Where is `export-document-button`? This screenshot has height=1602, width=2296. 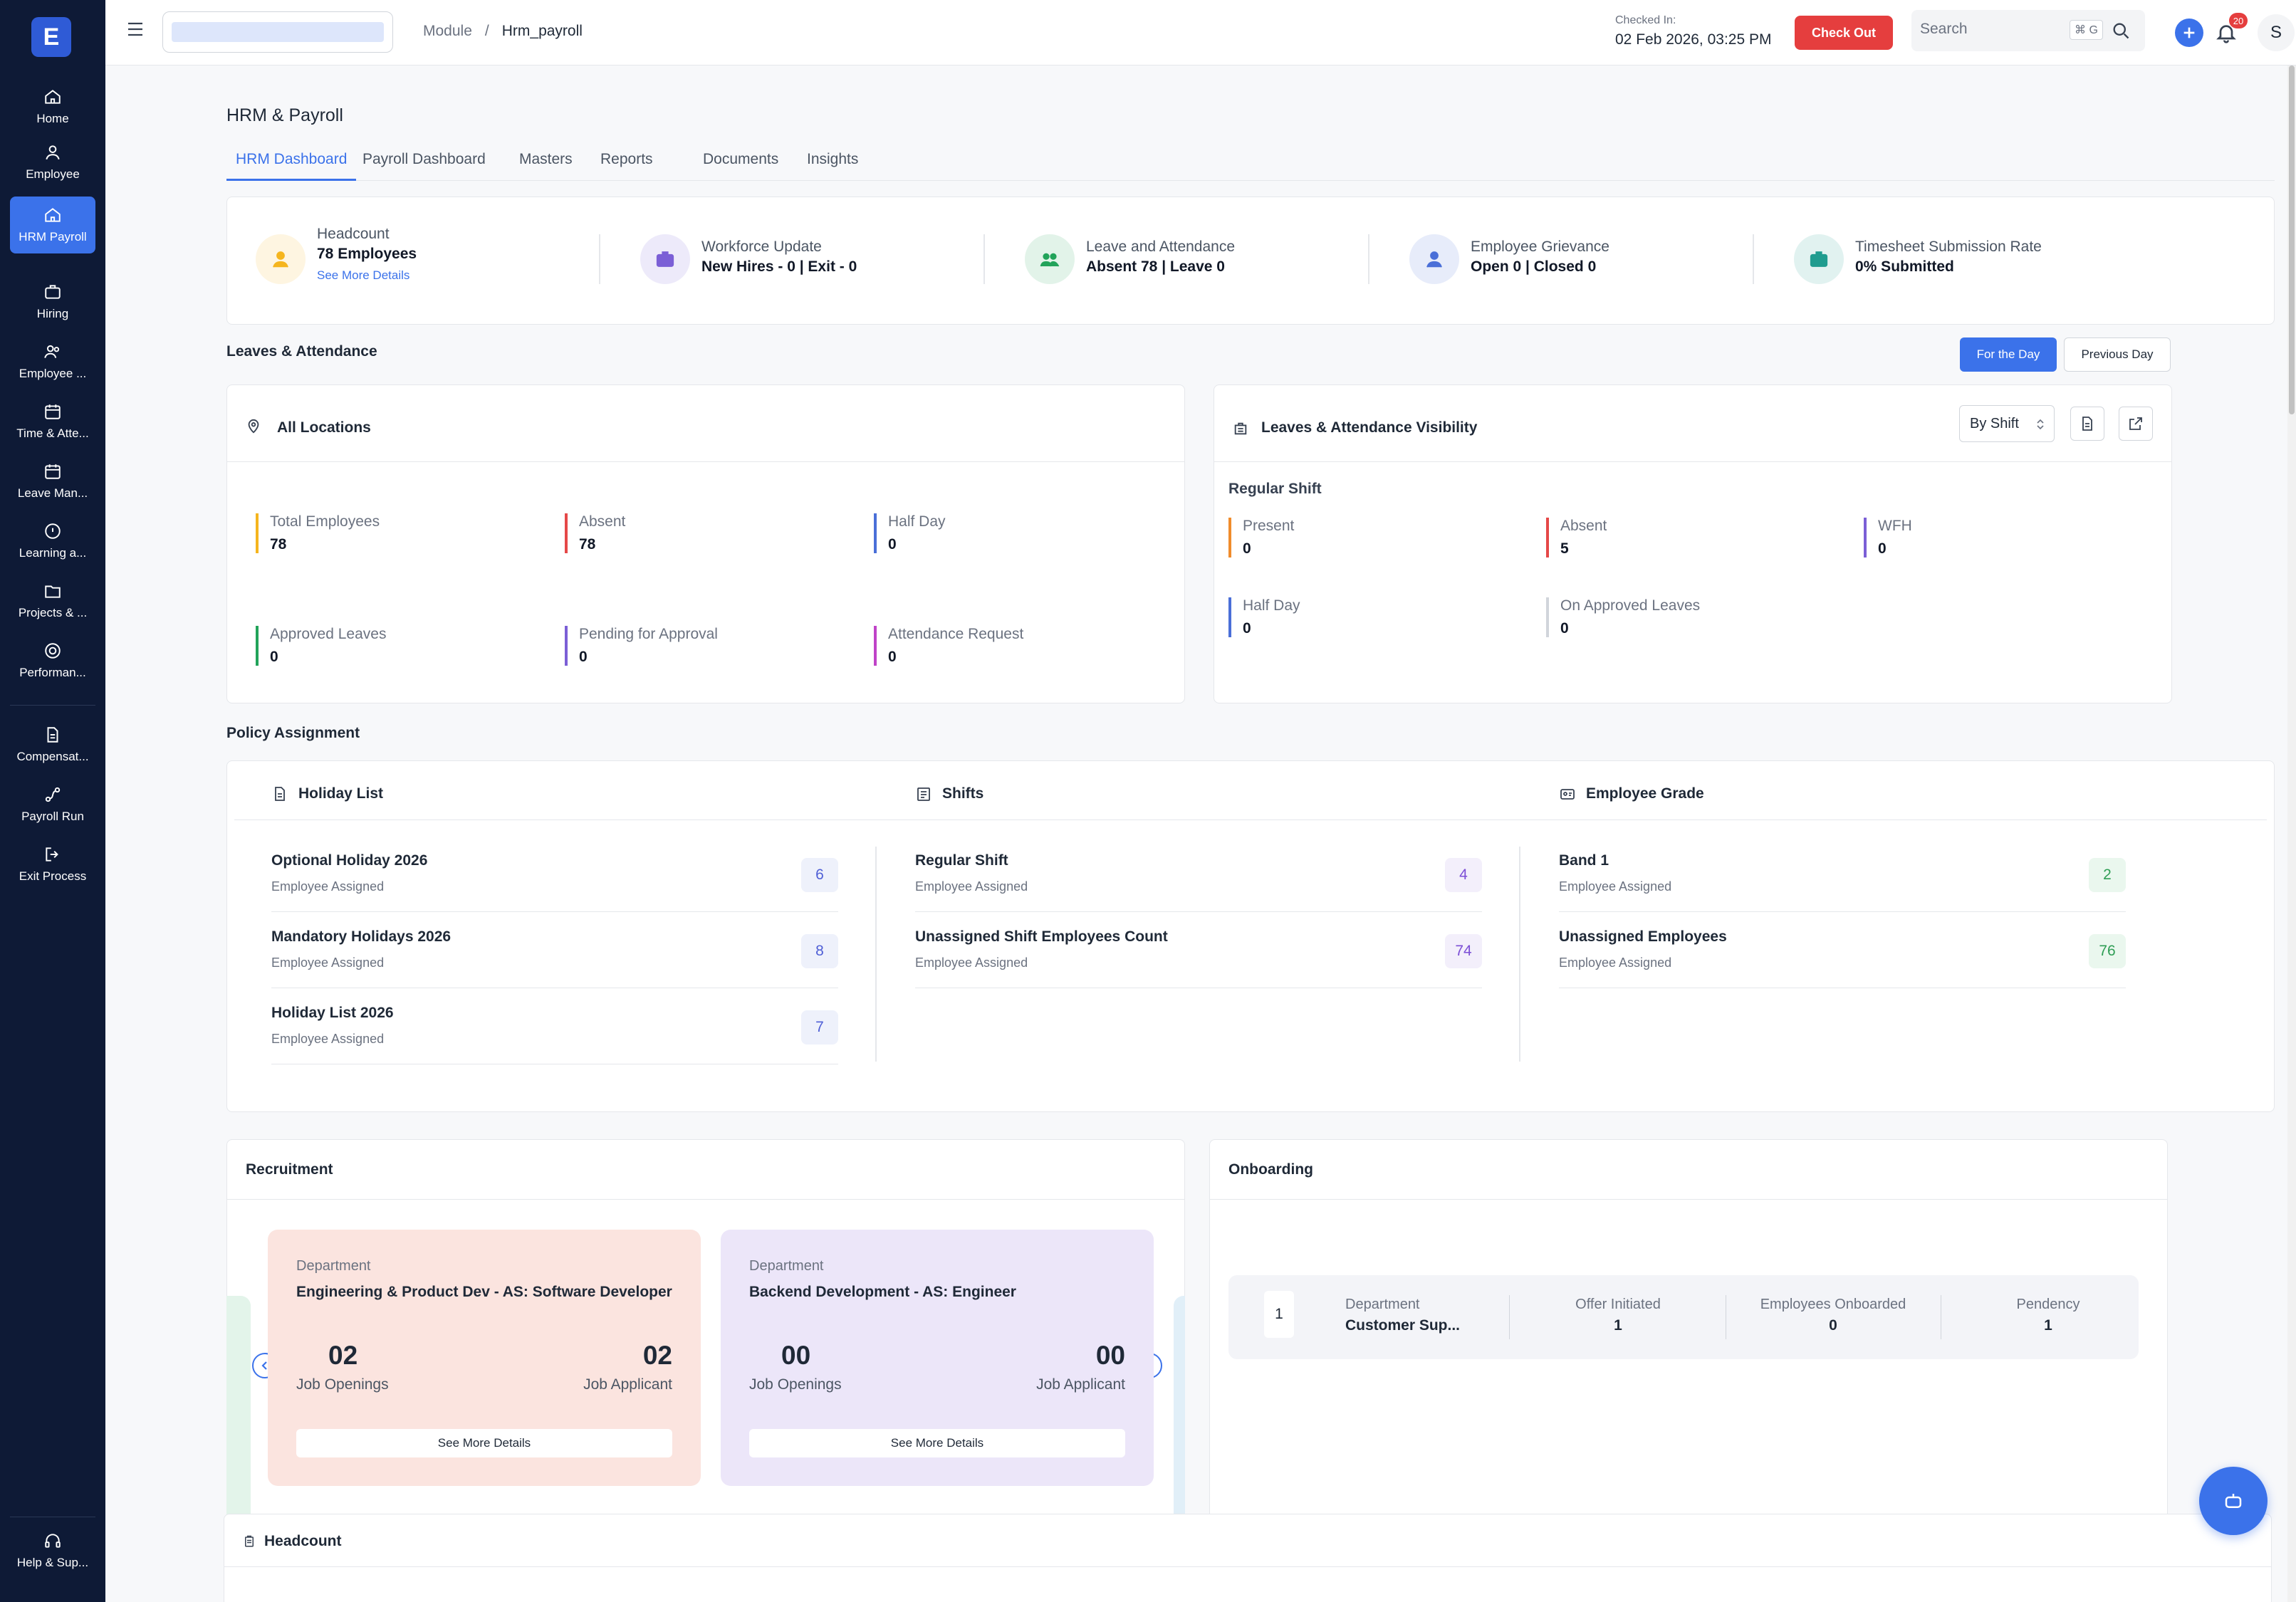
export-document-button is located at coordinates (2087, 424).